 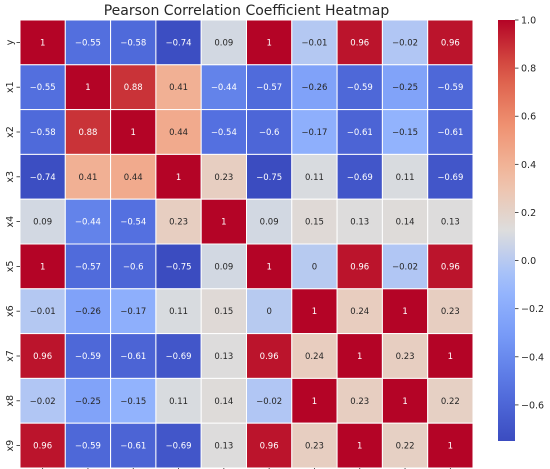 What do you see at coordinates (223, 312) in the screenshot?
I see `cell-value-label: 0.15` at bounding box center [223, 312].